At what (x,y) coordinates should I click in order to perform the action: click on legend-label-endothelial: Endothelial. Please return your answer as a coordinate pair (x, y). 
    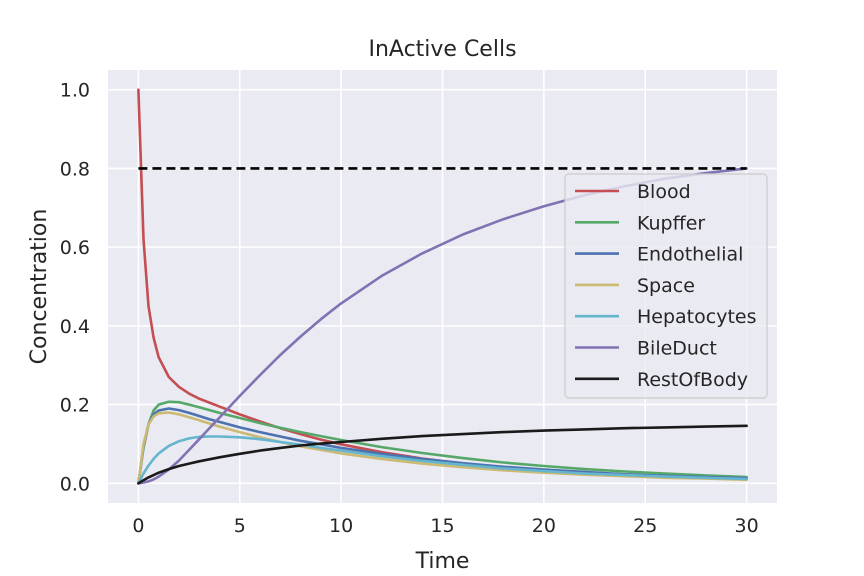
    Looking at the image, I should click on (690, 255).